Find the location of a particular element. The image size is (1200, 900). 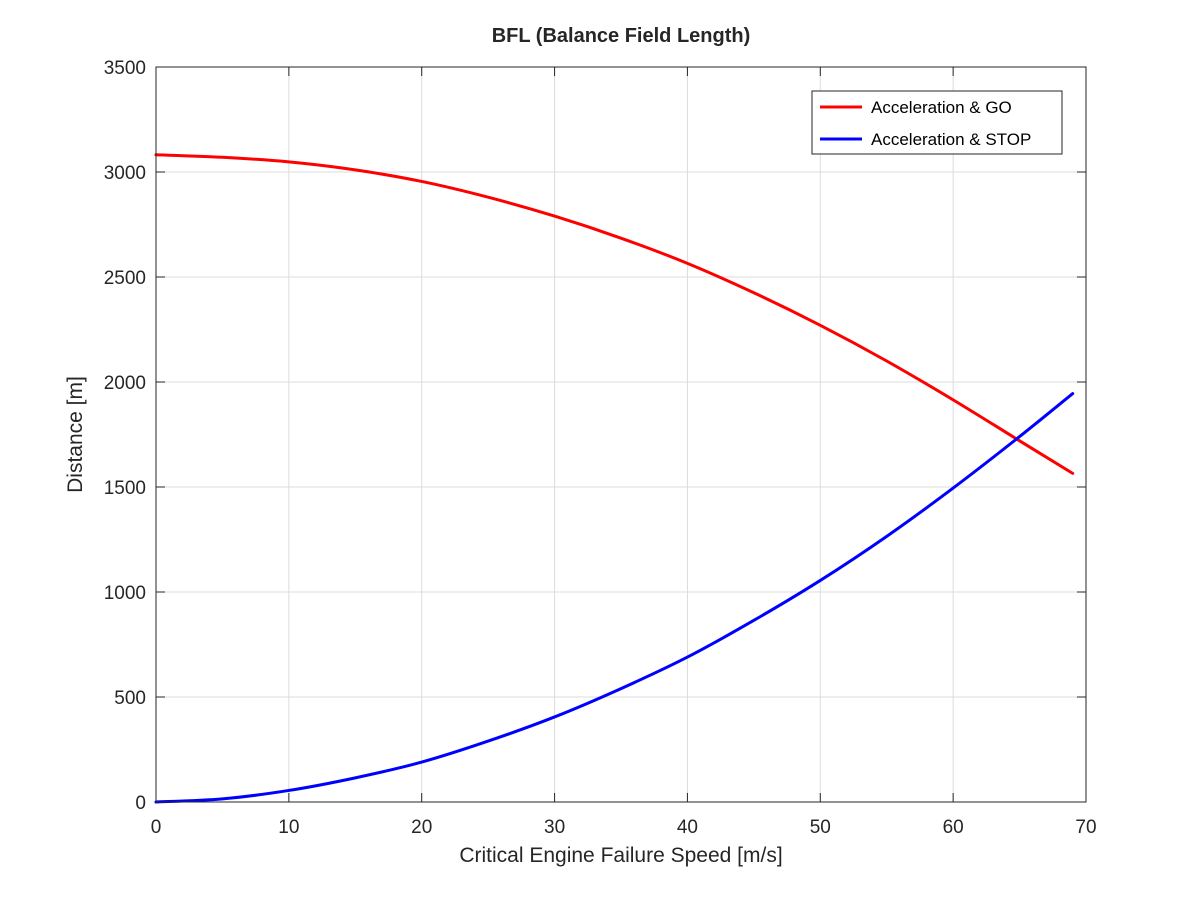

y-tick-label: 3500 is located at coordinates (125, 68).